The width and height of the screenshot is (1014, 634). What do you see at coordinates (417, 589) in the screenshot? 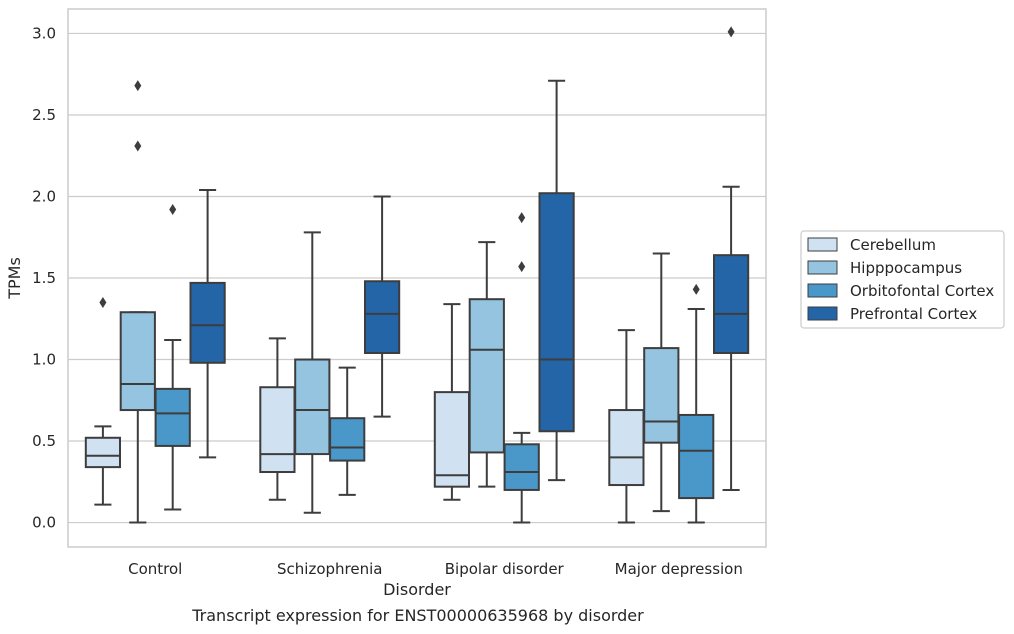
I see `x-axis-title: Disorder` at bounding box center [417, 589].